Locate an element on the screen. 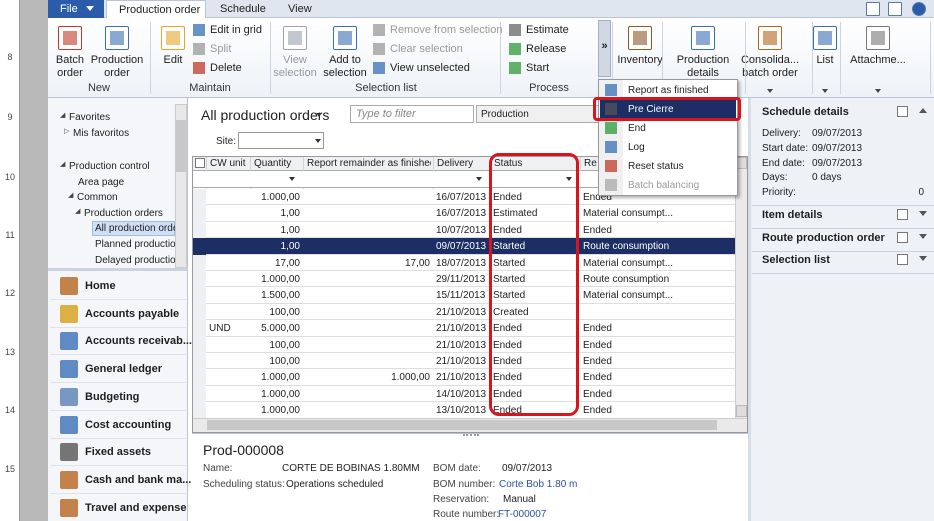 This screenshot has height=521, width=934. menu-item: End is located at coordinates (637, 128).